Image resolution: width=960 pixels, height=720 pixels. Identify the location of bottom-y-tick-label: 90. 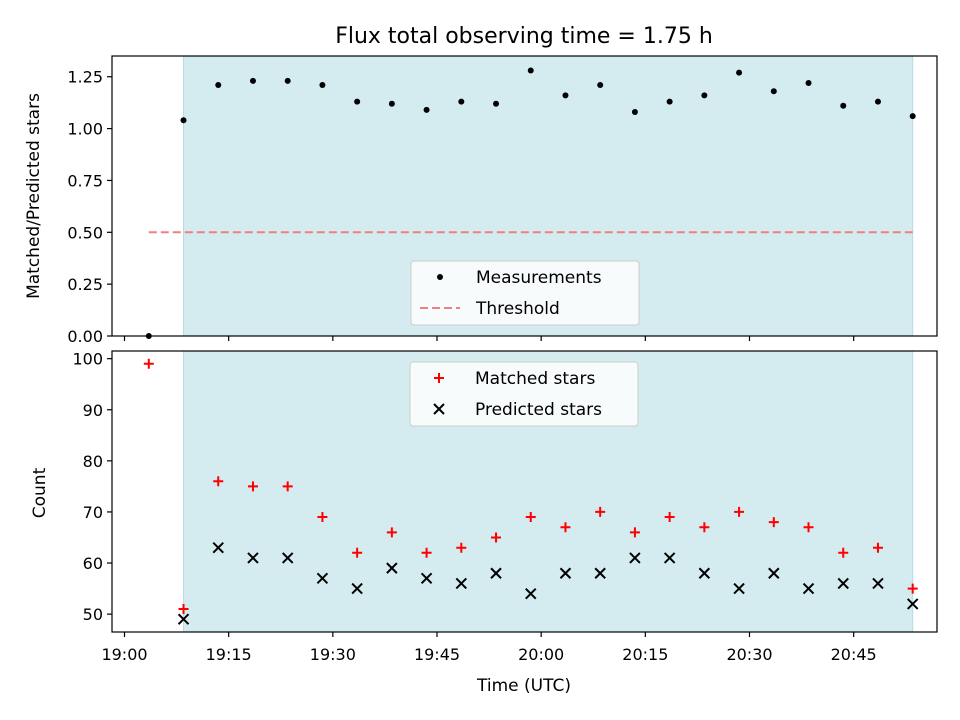
(93, 410).